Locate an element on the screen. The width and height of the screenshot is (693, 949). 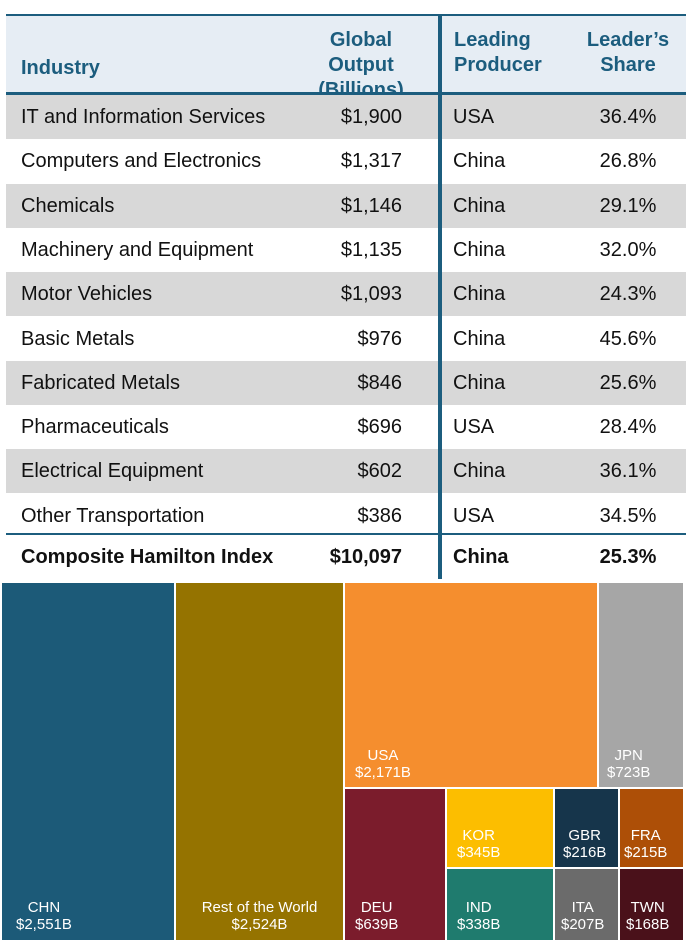
treemap-tile-value: $639B is located at coordinates (377, 924).